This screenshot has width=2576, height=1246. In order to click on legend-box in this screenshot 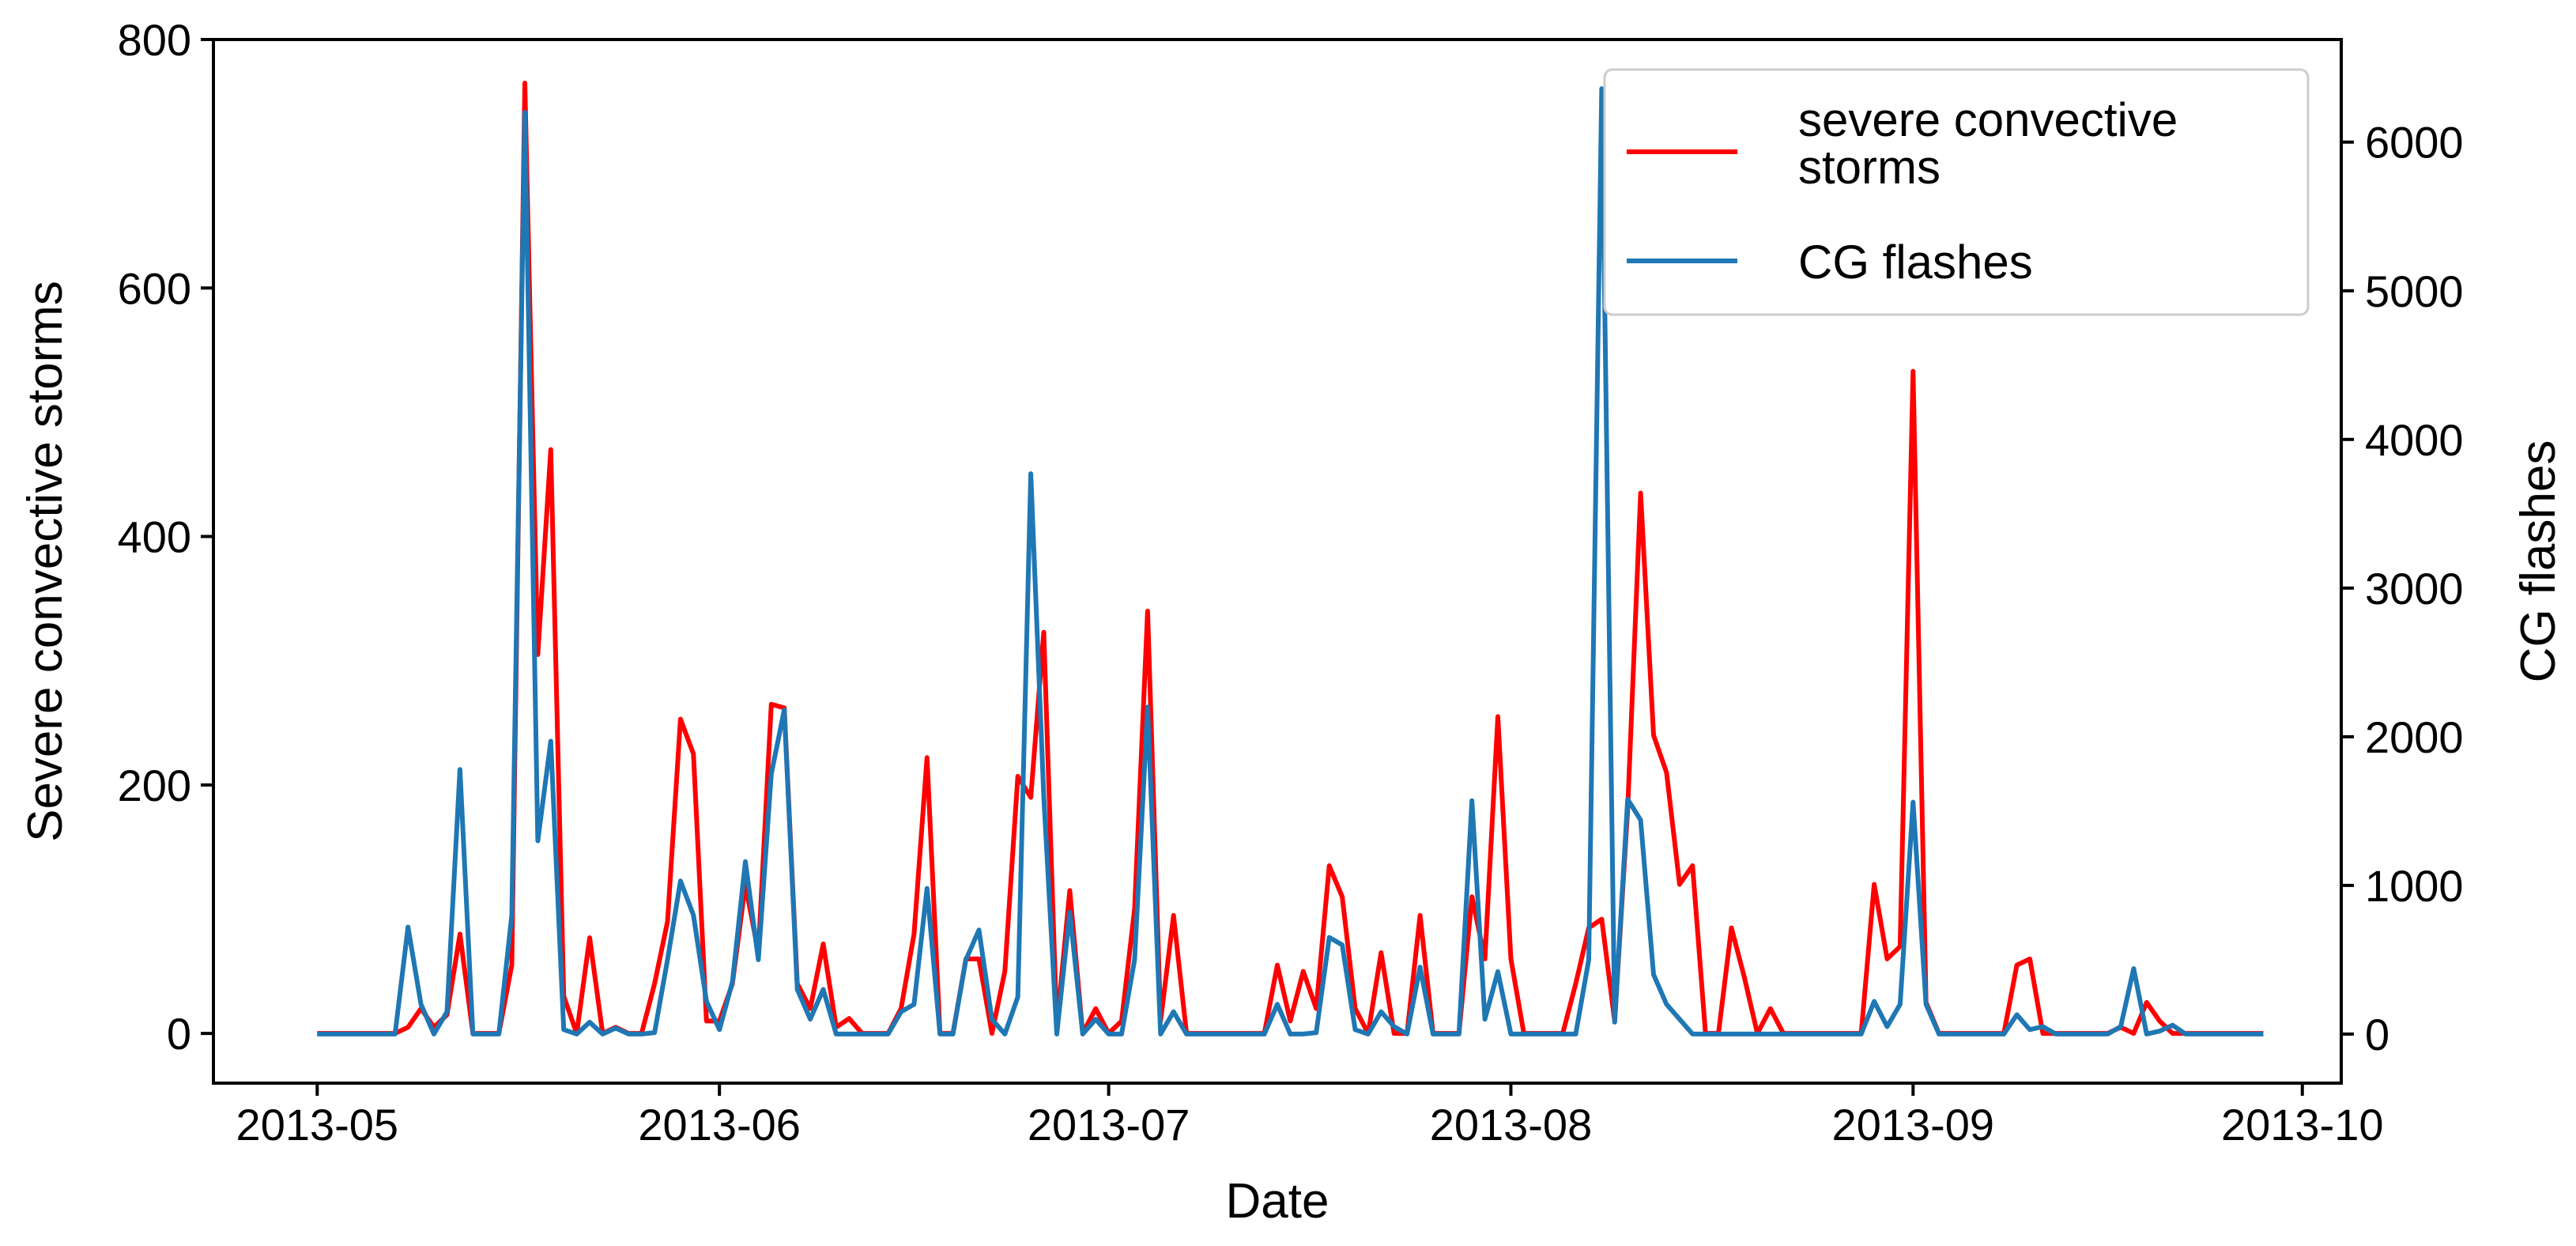, I will do `click(1956, 192)`.